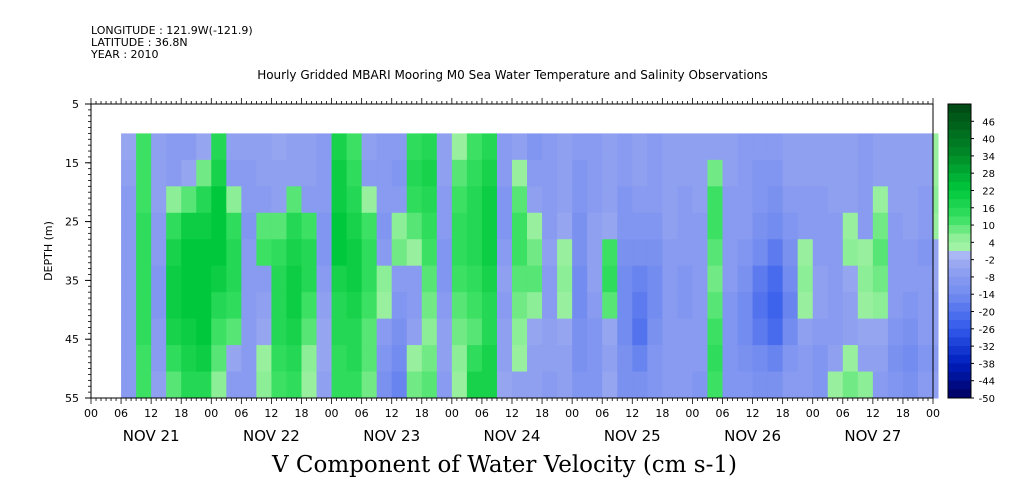 The image size is (1009, 504). I want to click on colorbar: 46 40 34 28 22 16 10 4 -2 -8 -14 -20 -26 -32 -38 -44 -50, so click(971, 254).